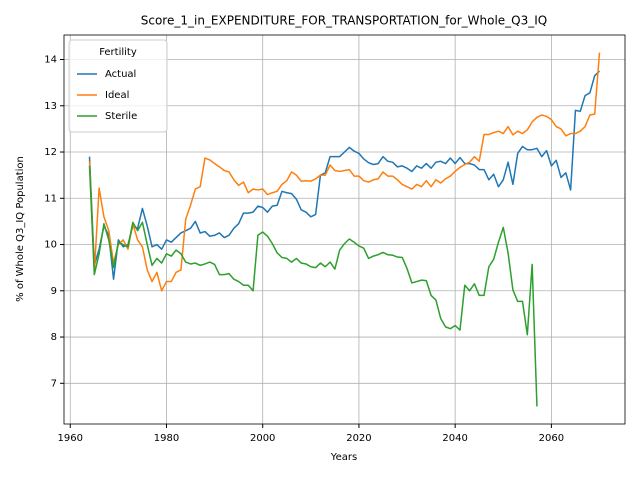  I want to click on x-axis-label: Years, so click(343, 457).